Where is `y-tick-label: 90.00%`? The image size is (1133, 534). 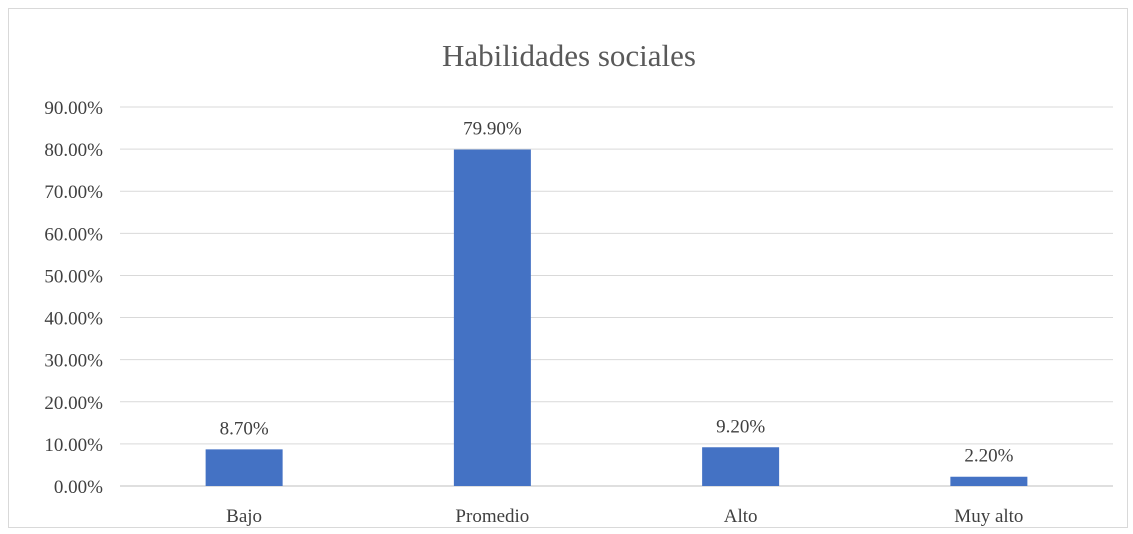 y-tick-label: 90.00% is located at coordinates (73, 108).